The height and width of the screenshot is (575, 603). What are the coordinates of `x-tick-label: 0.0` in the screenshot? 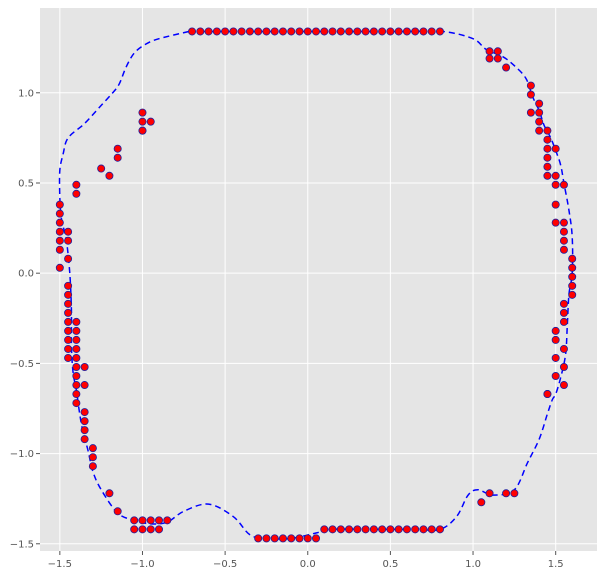 It's located at (308, 564).